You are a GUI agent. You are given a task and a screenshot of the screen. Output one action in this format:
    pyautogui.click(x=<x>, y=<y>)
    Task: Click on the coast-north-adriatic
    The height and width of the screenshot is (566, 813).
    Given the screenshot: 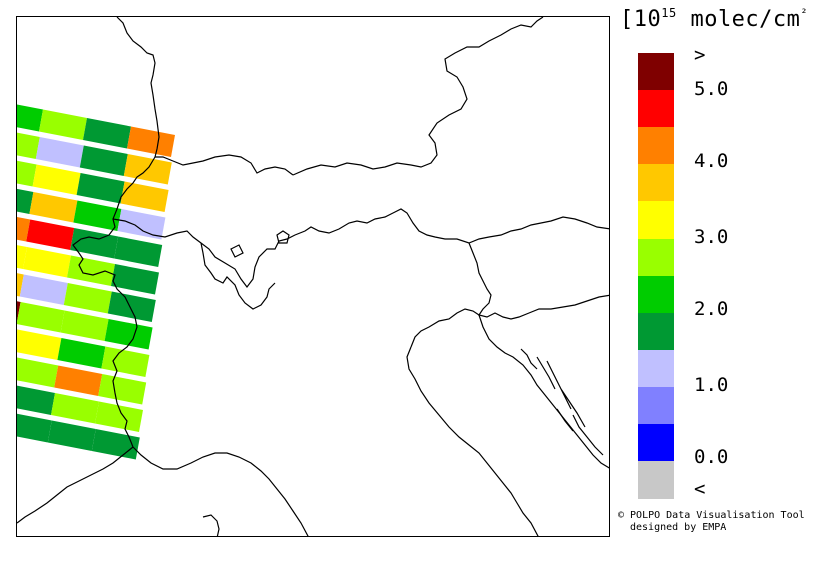 What is the action you would take?
    pyautogui.click(x=445, y=328)
    